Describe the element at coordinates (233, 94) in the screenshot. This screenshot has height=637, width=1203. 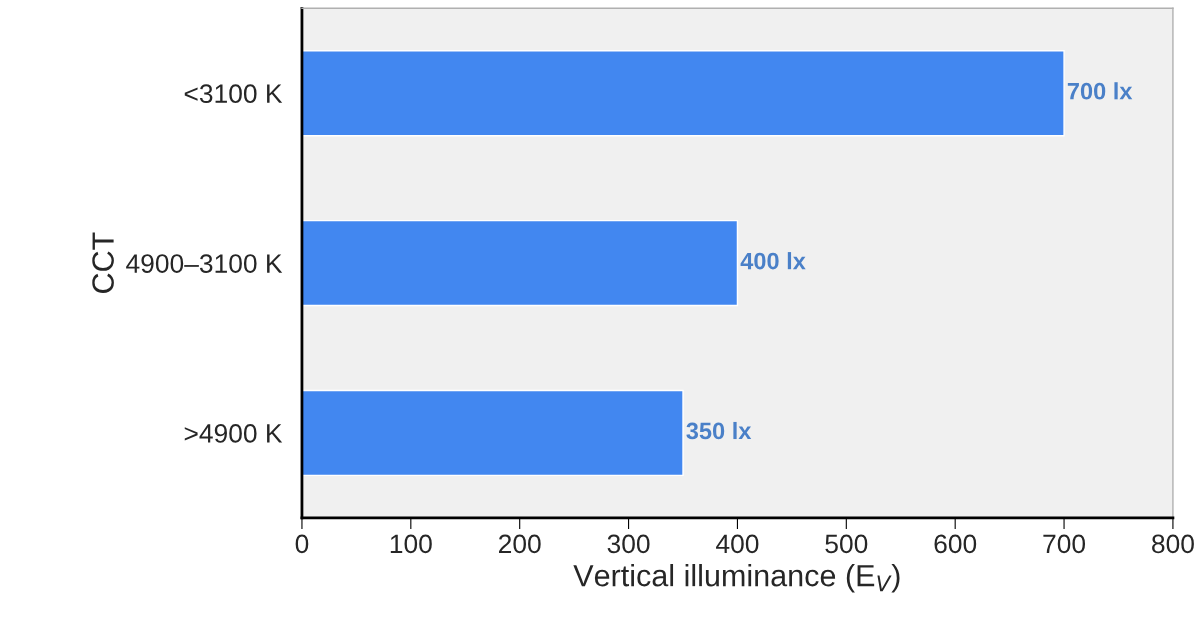
I see `y-tick-label: <3100 K` at that location.